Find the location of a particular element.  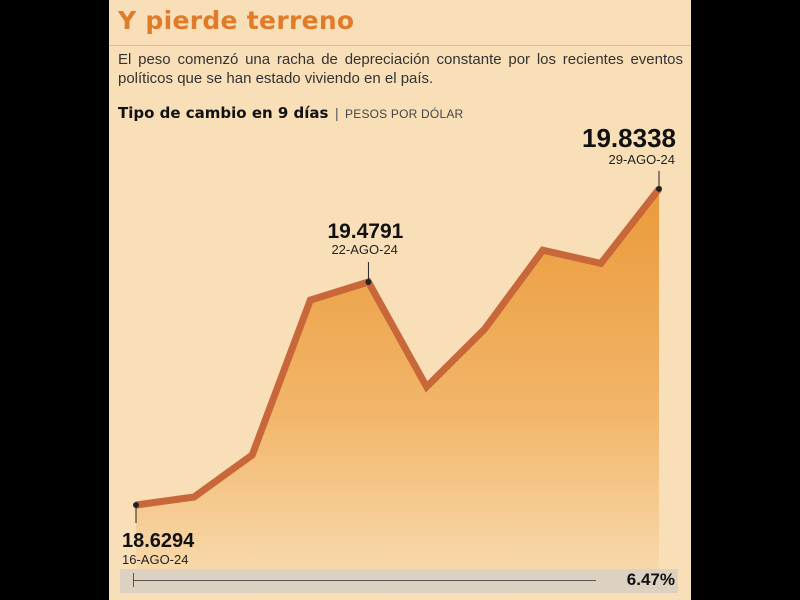

change-progress-track is located at coordinates (364, 580).